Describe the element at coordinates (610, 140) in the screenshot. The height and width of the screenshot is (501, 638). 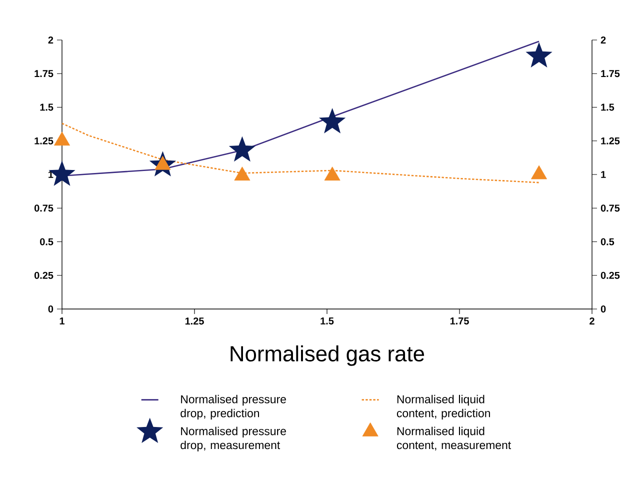
I see `y2-tick-label: 1.25` at that location.